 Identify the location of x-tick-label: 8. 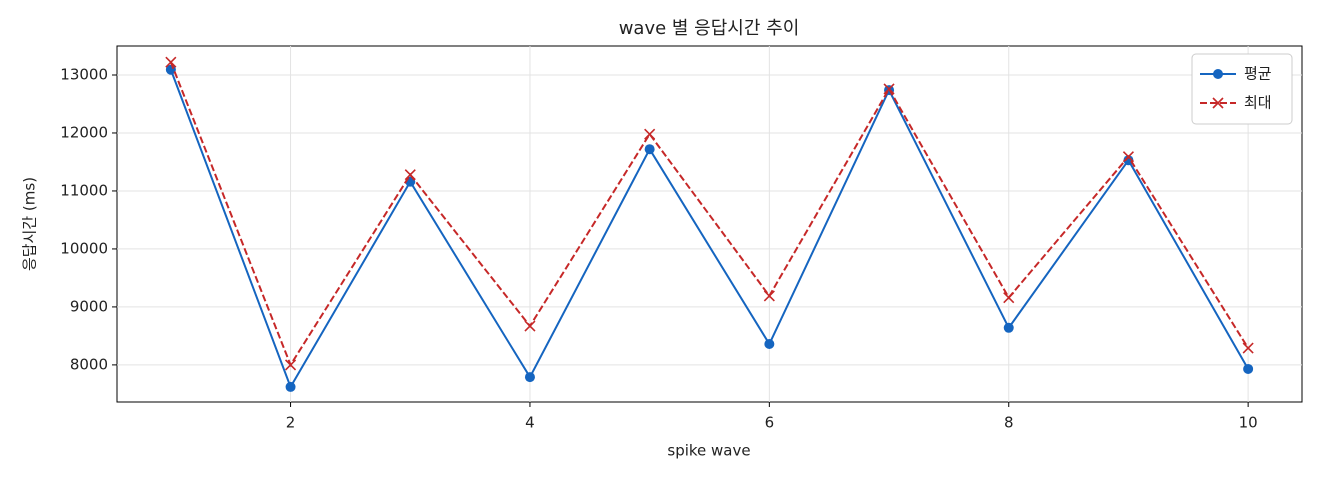
(1009, 423).